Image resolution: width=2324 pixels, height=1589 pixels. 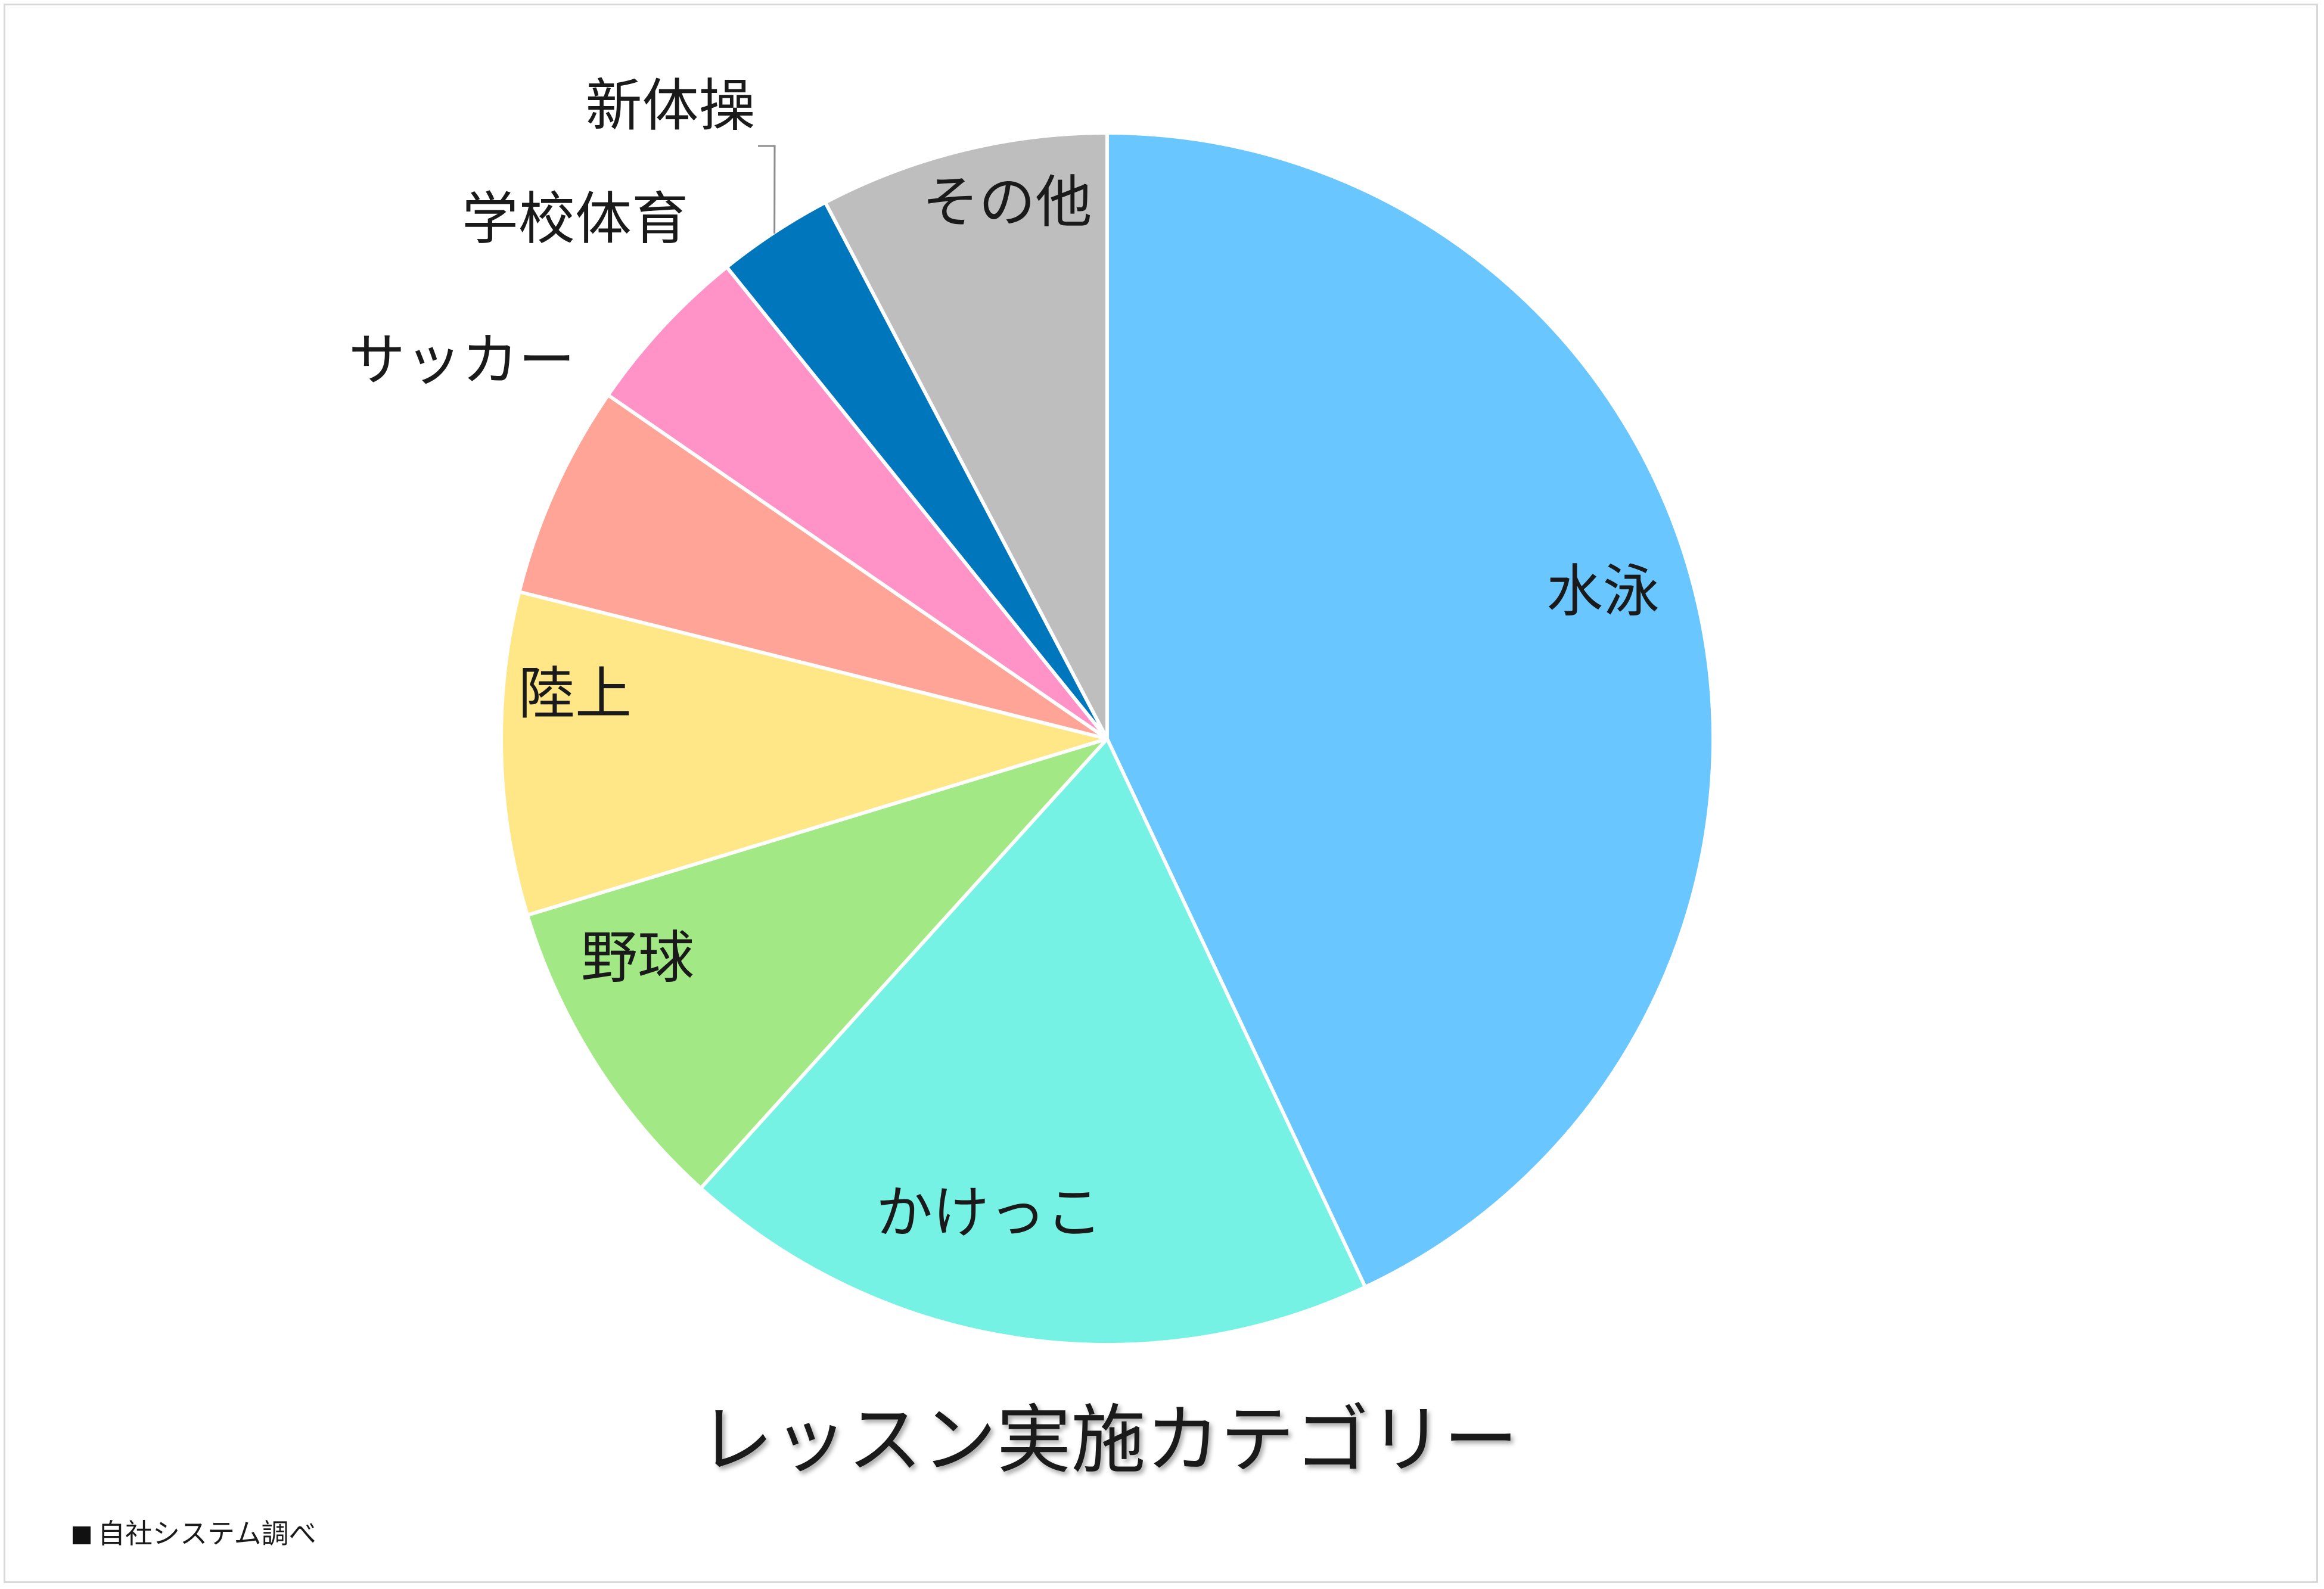 What do you see at coordinates (767, 189) in the screenshot?
I see `leader-line-rhythmic-gym` at bounding box center [767, 189].